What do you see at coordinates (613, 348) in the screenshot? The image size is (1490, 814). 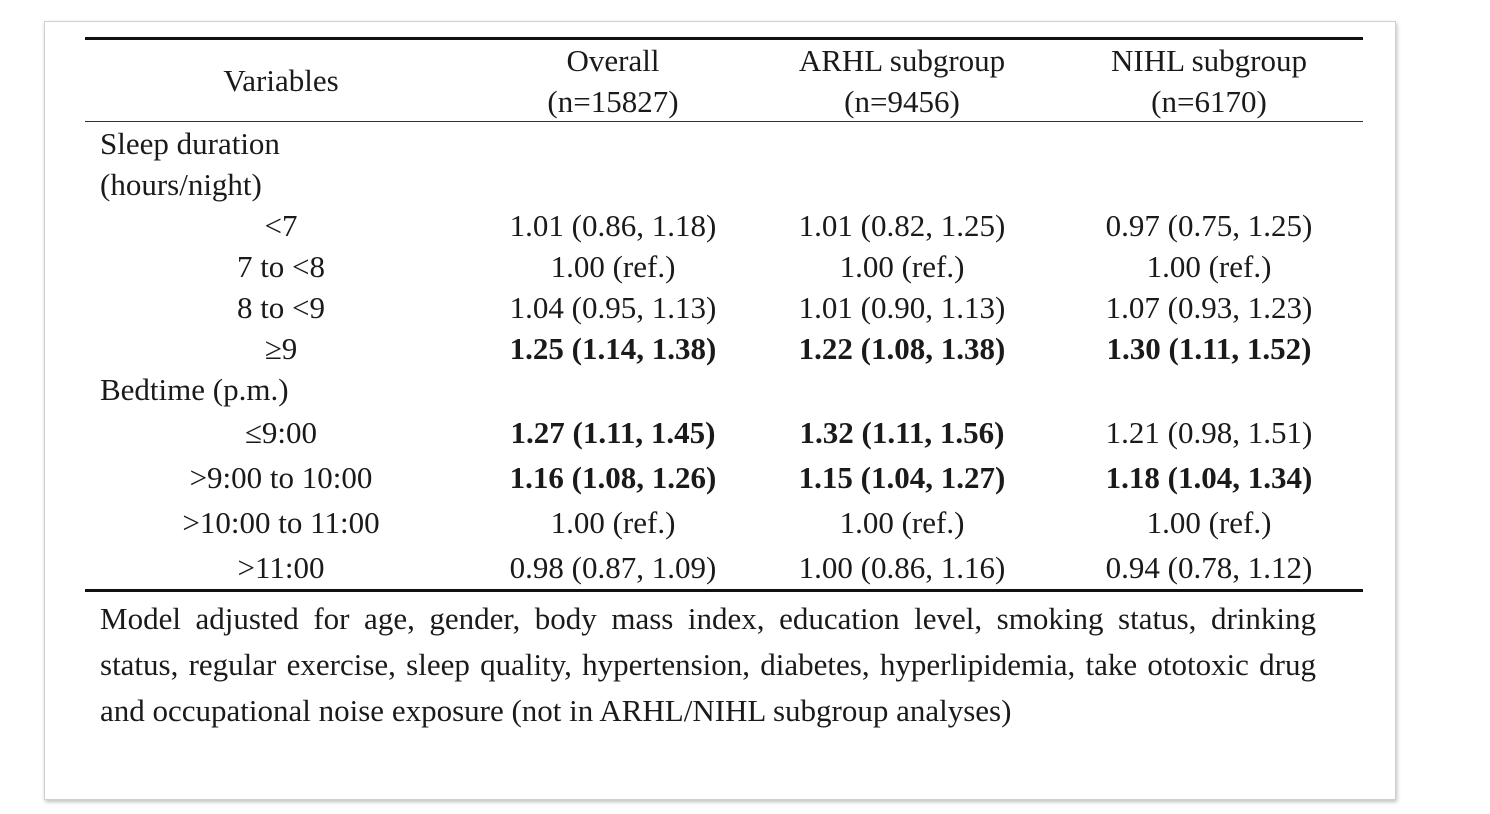 I see `cell-overall: 1.25 (1.14, 1.38)` at bounding box center [613, 348].